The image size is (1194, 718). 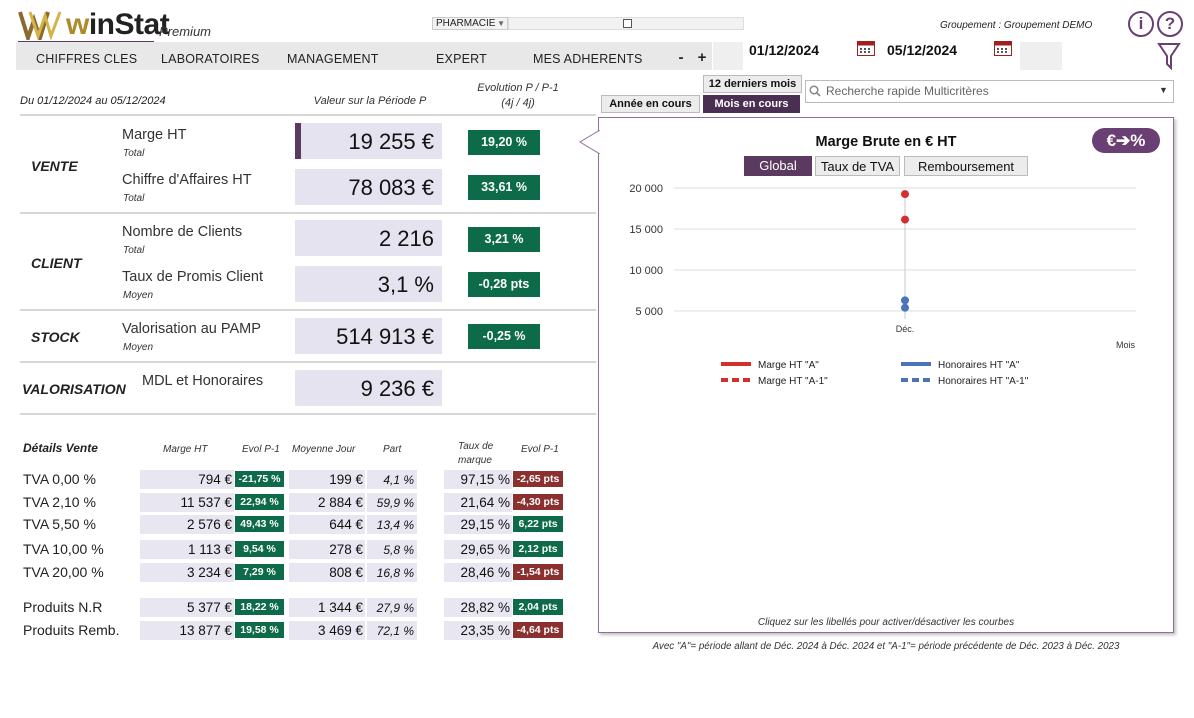 I want to click on row-label: TVA 10,00 %, so click(x=63, y=549).